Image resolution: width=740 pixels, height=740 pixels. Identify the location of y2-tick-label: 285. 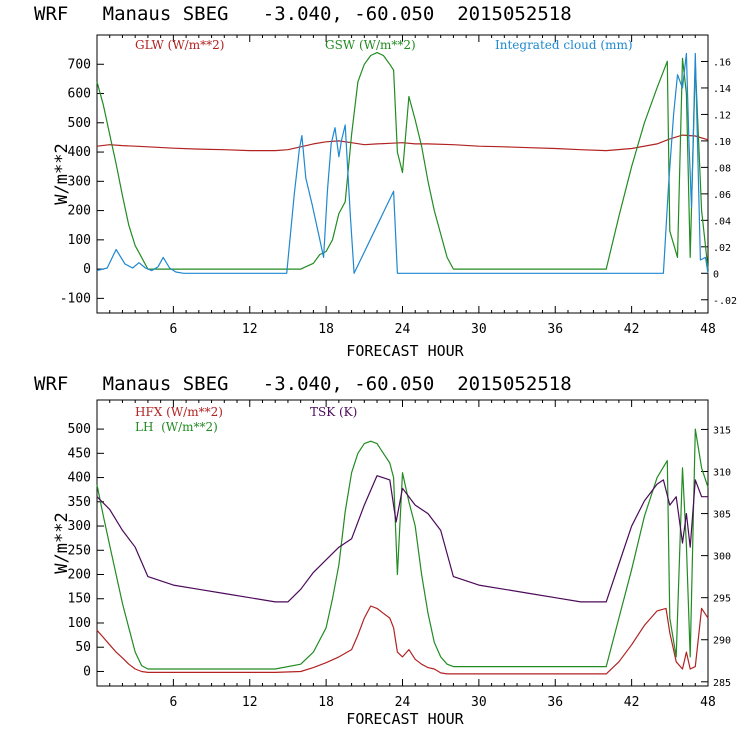
(722, 683).